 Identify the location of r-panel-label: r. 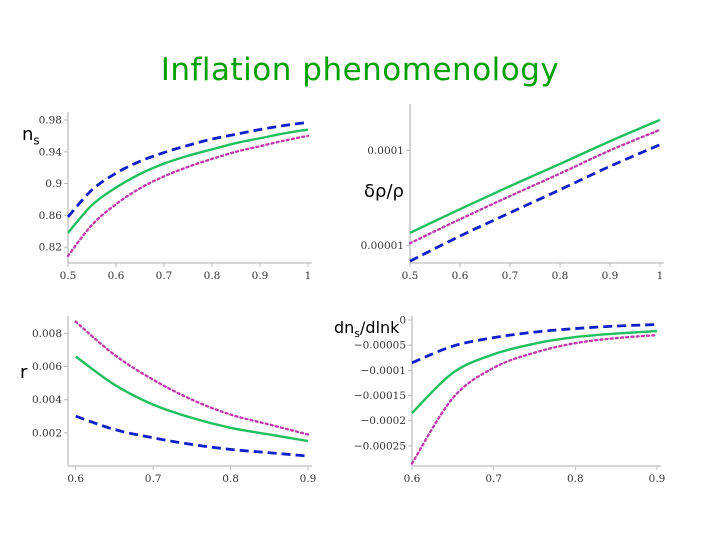
(24, 372).